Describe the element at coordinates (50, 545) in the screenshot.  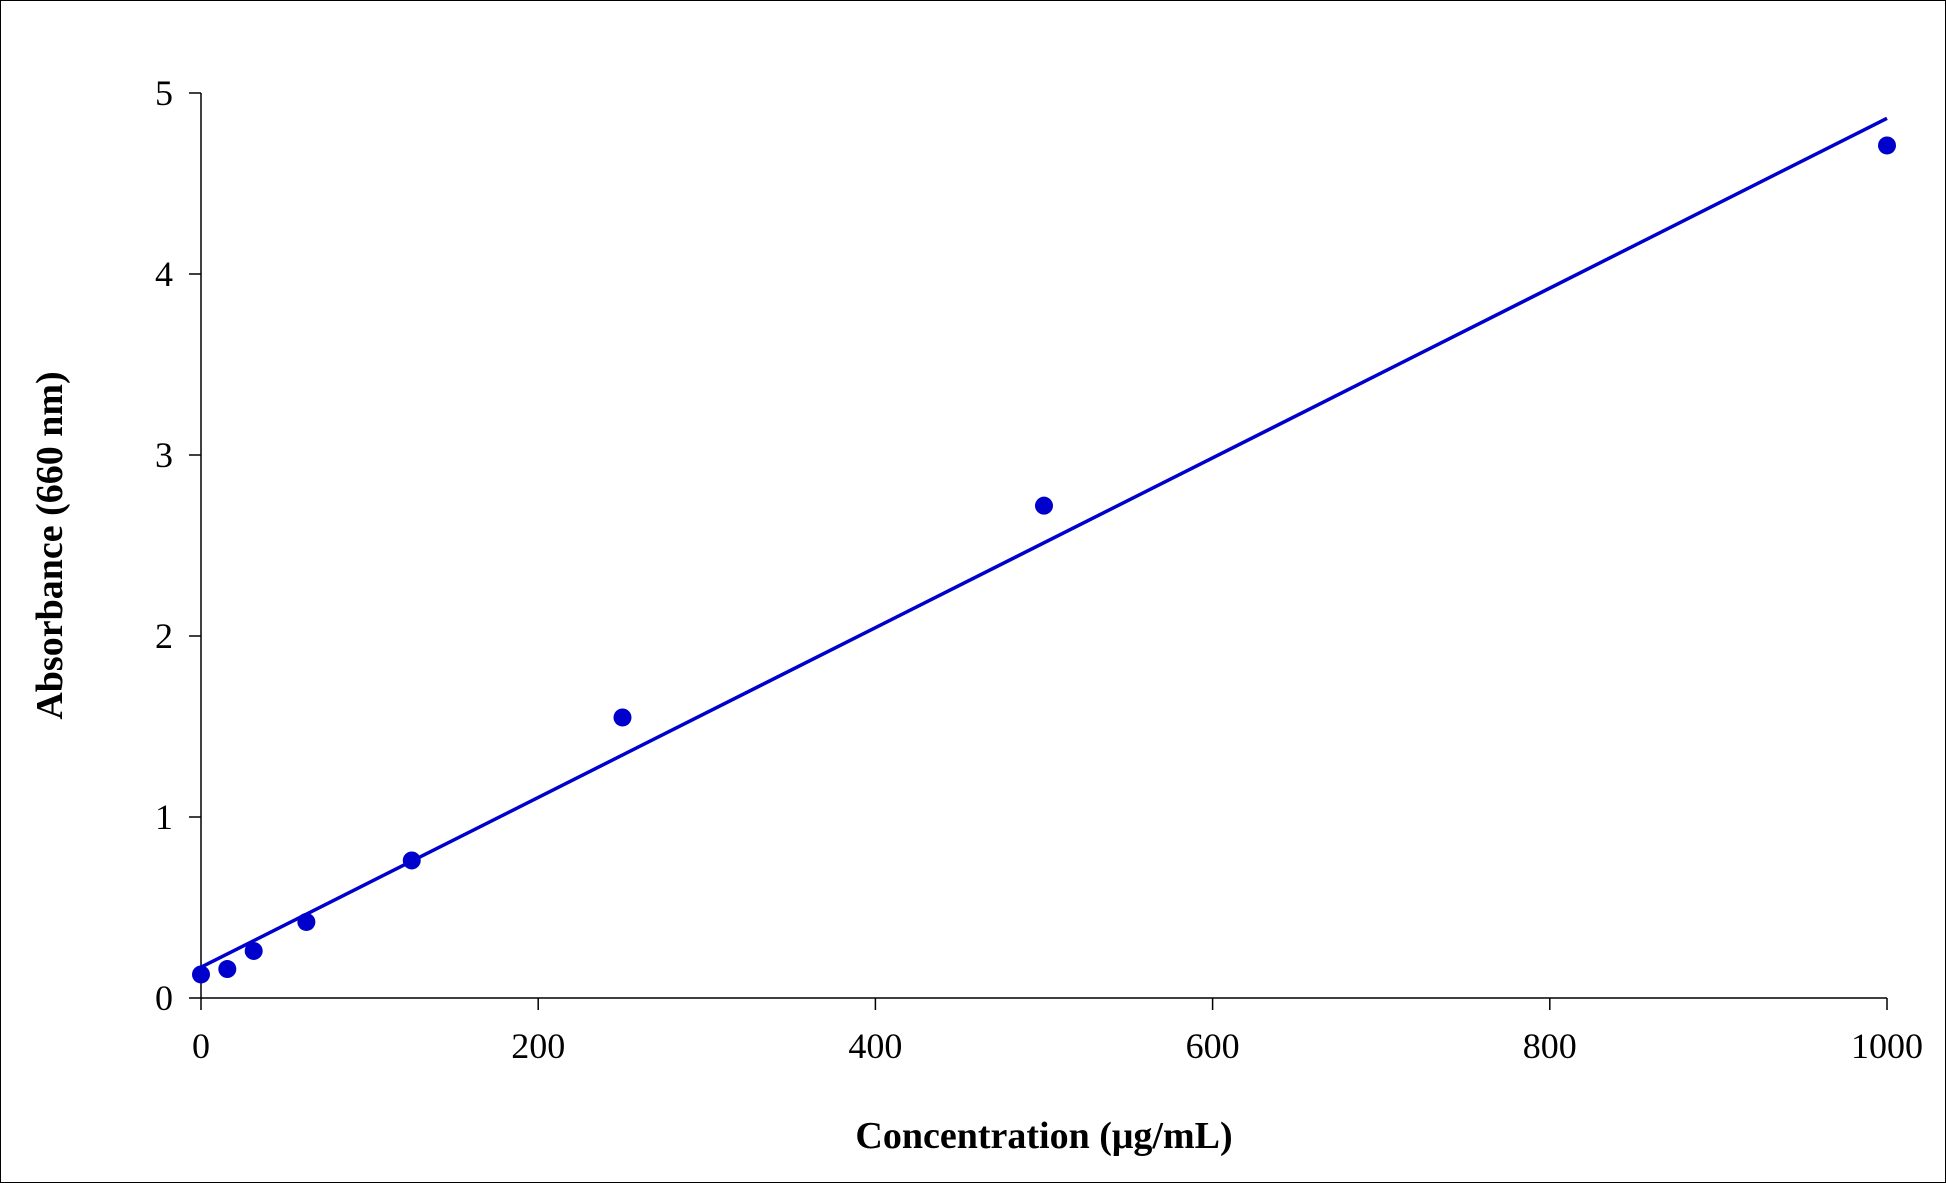
I see `y-axis-title: Absorbance (660 nm)` at that location.